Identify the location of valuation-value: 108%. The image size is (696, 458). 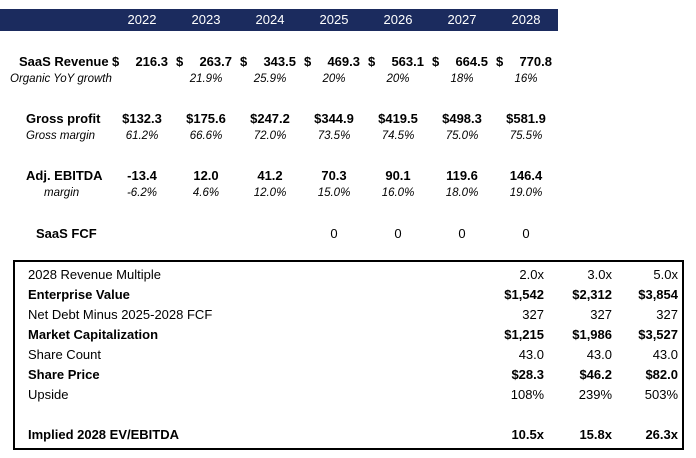
(527, 394).